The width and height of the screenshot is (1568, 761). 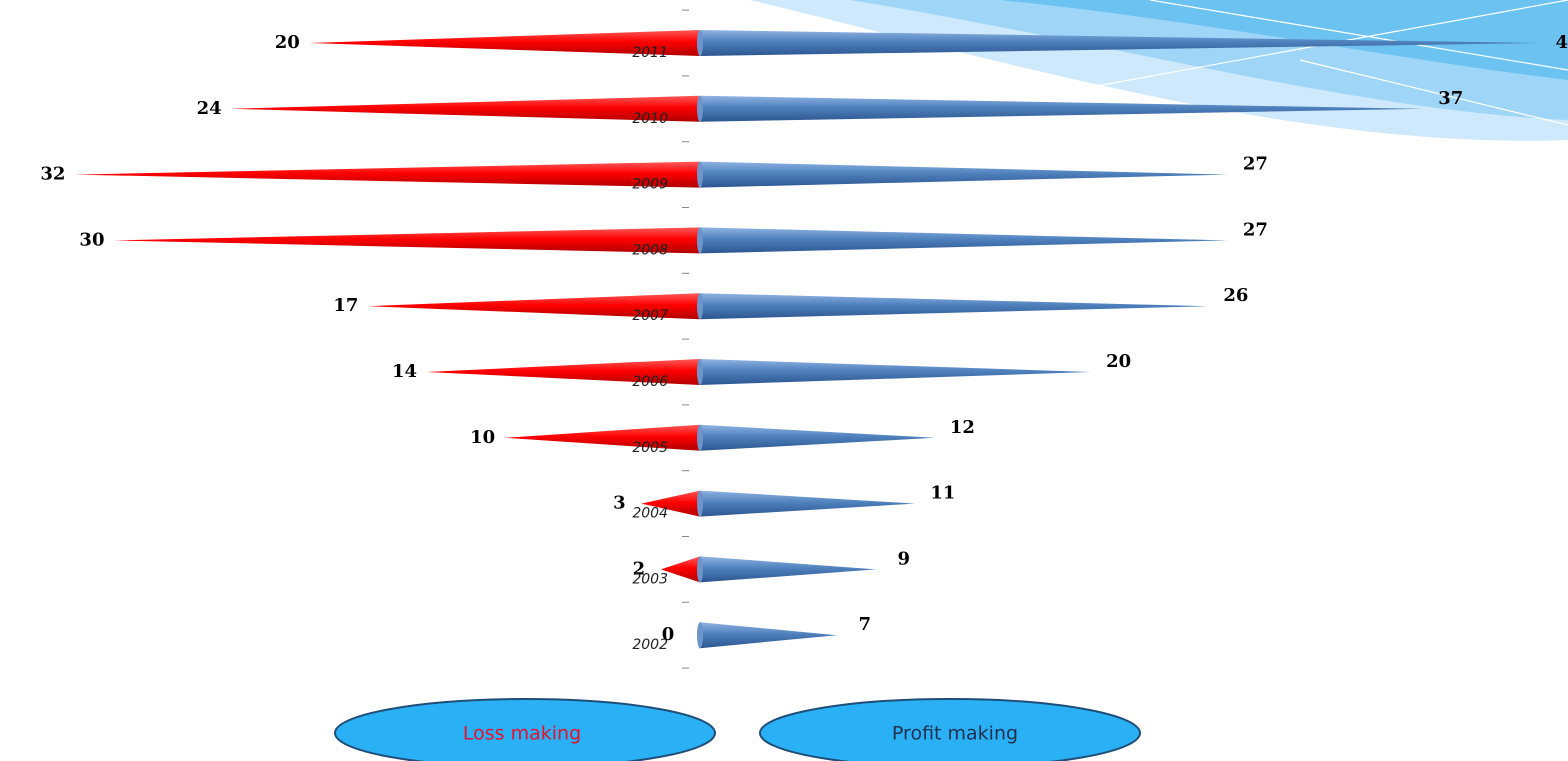 I want to click on value-label: 9, so click(x=904, y=558).